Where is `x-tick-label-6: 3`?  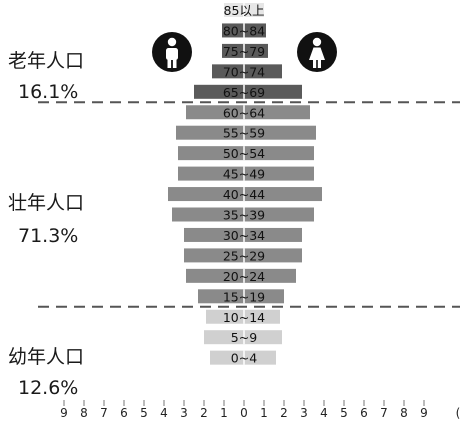
x-tick-label-6: 3 is located at coordinates (184, 413).